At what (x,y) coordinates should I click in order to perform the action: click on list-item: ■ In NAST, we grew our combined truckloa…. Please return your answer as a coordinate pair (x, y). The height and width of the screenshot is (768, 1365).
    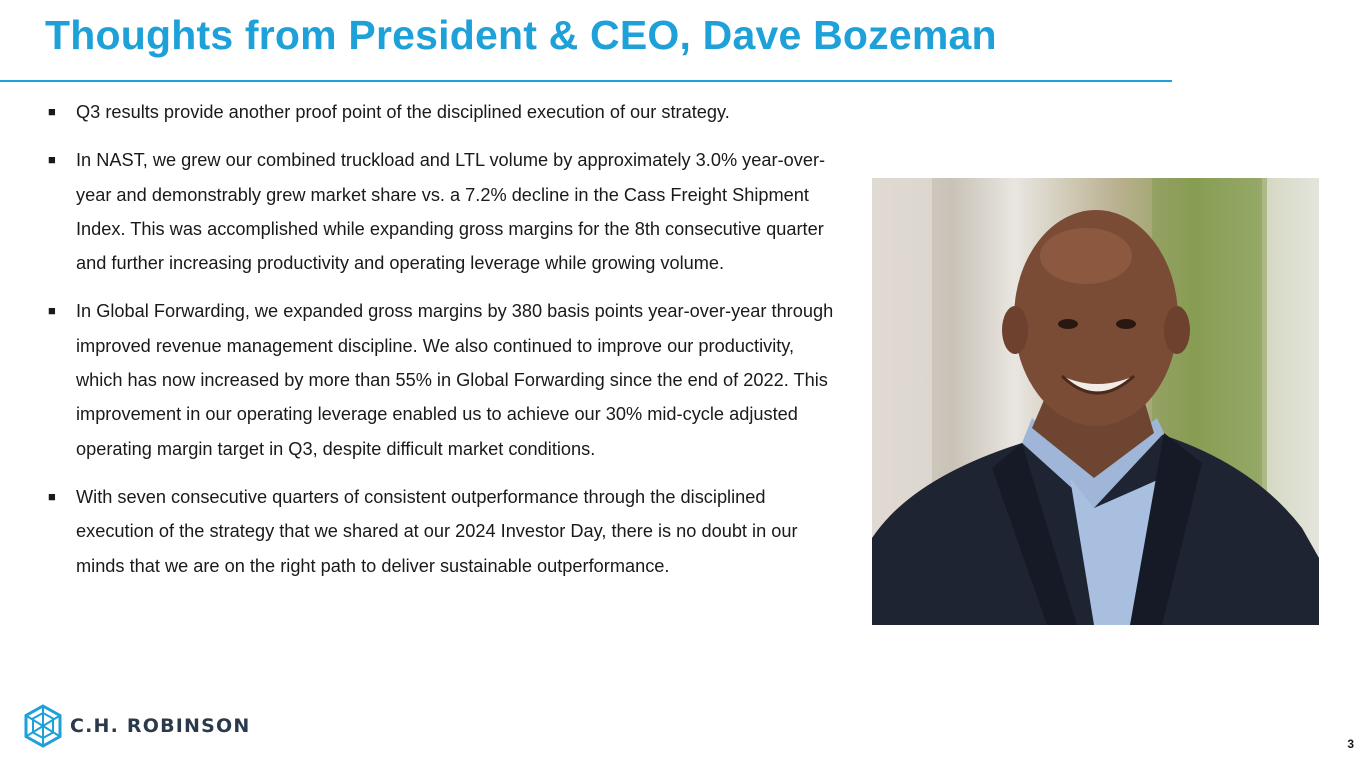
    Looking at the image, I should click on (443, 211).